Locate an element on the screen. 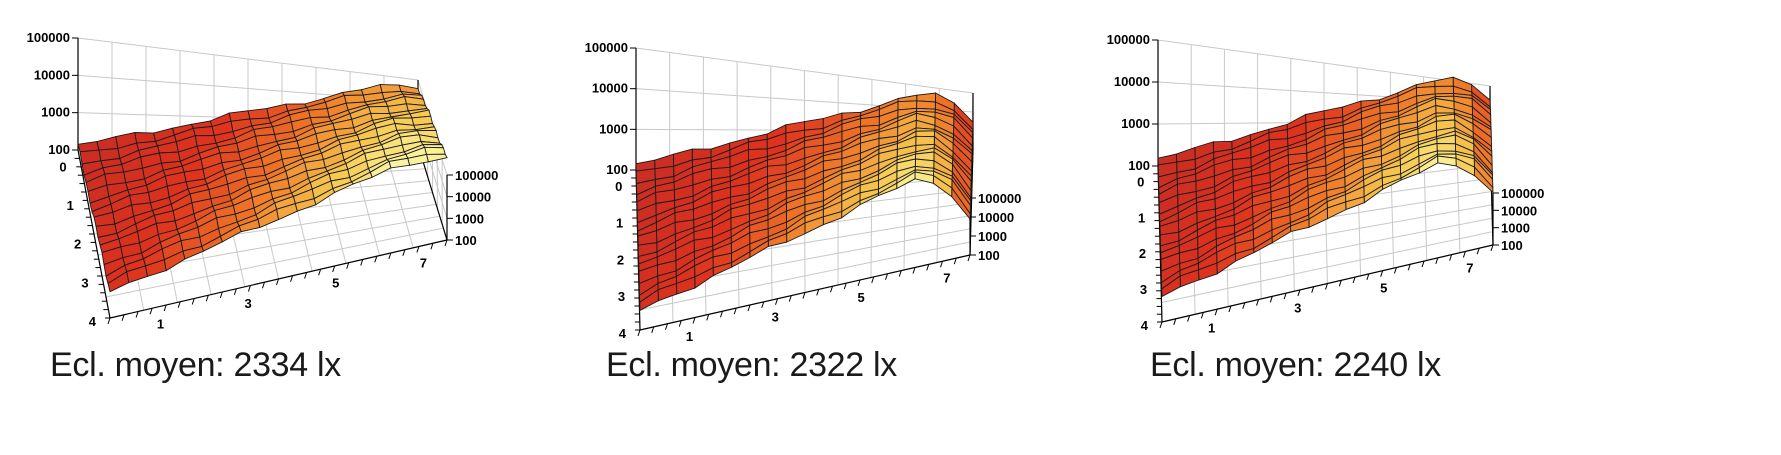 The height and width of the screenshot is (455, 1781). average-illuminance-caption-1: Ecl. moyen: 2334 lx is located at coordinates (196, 365).